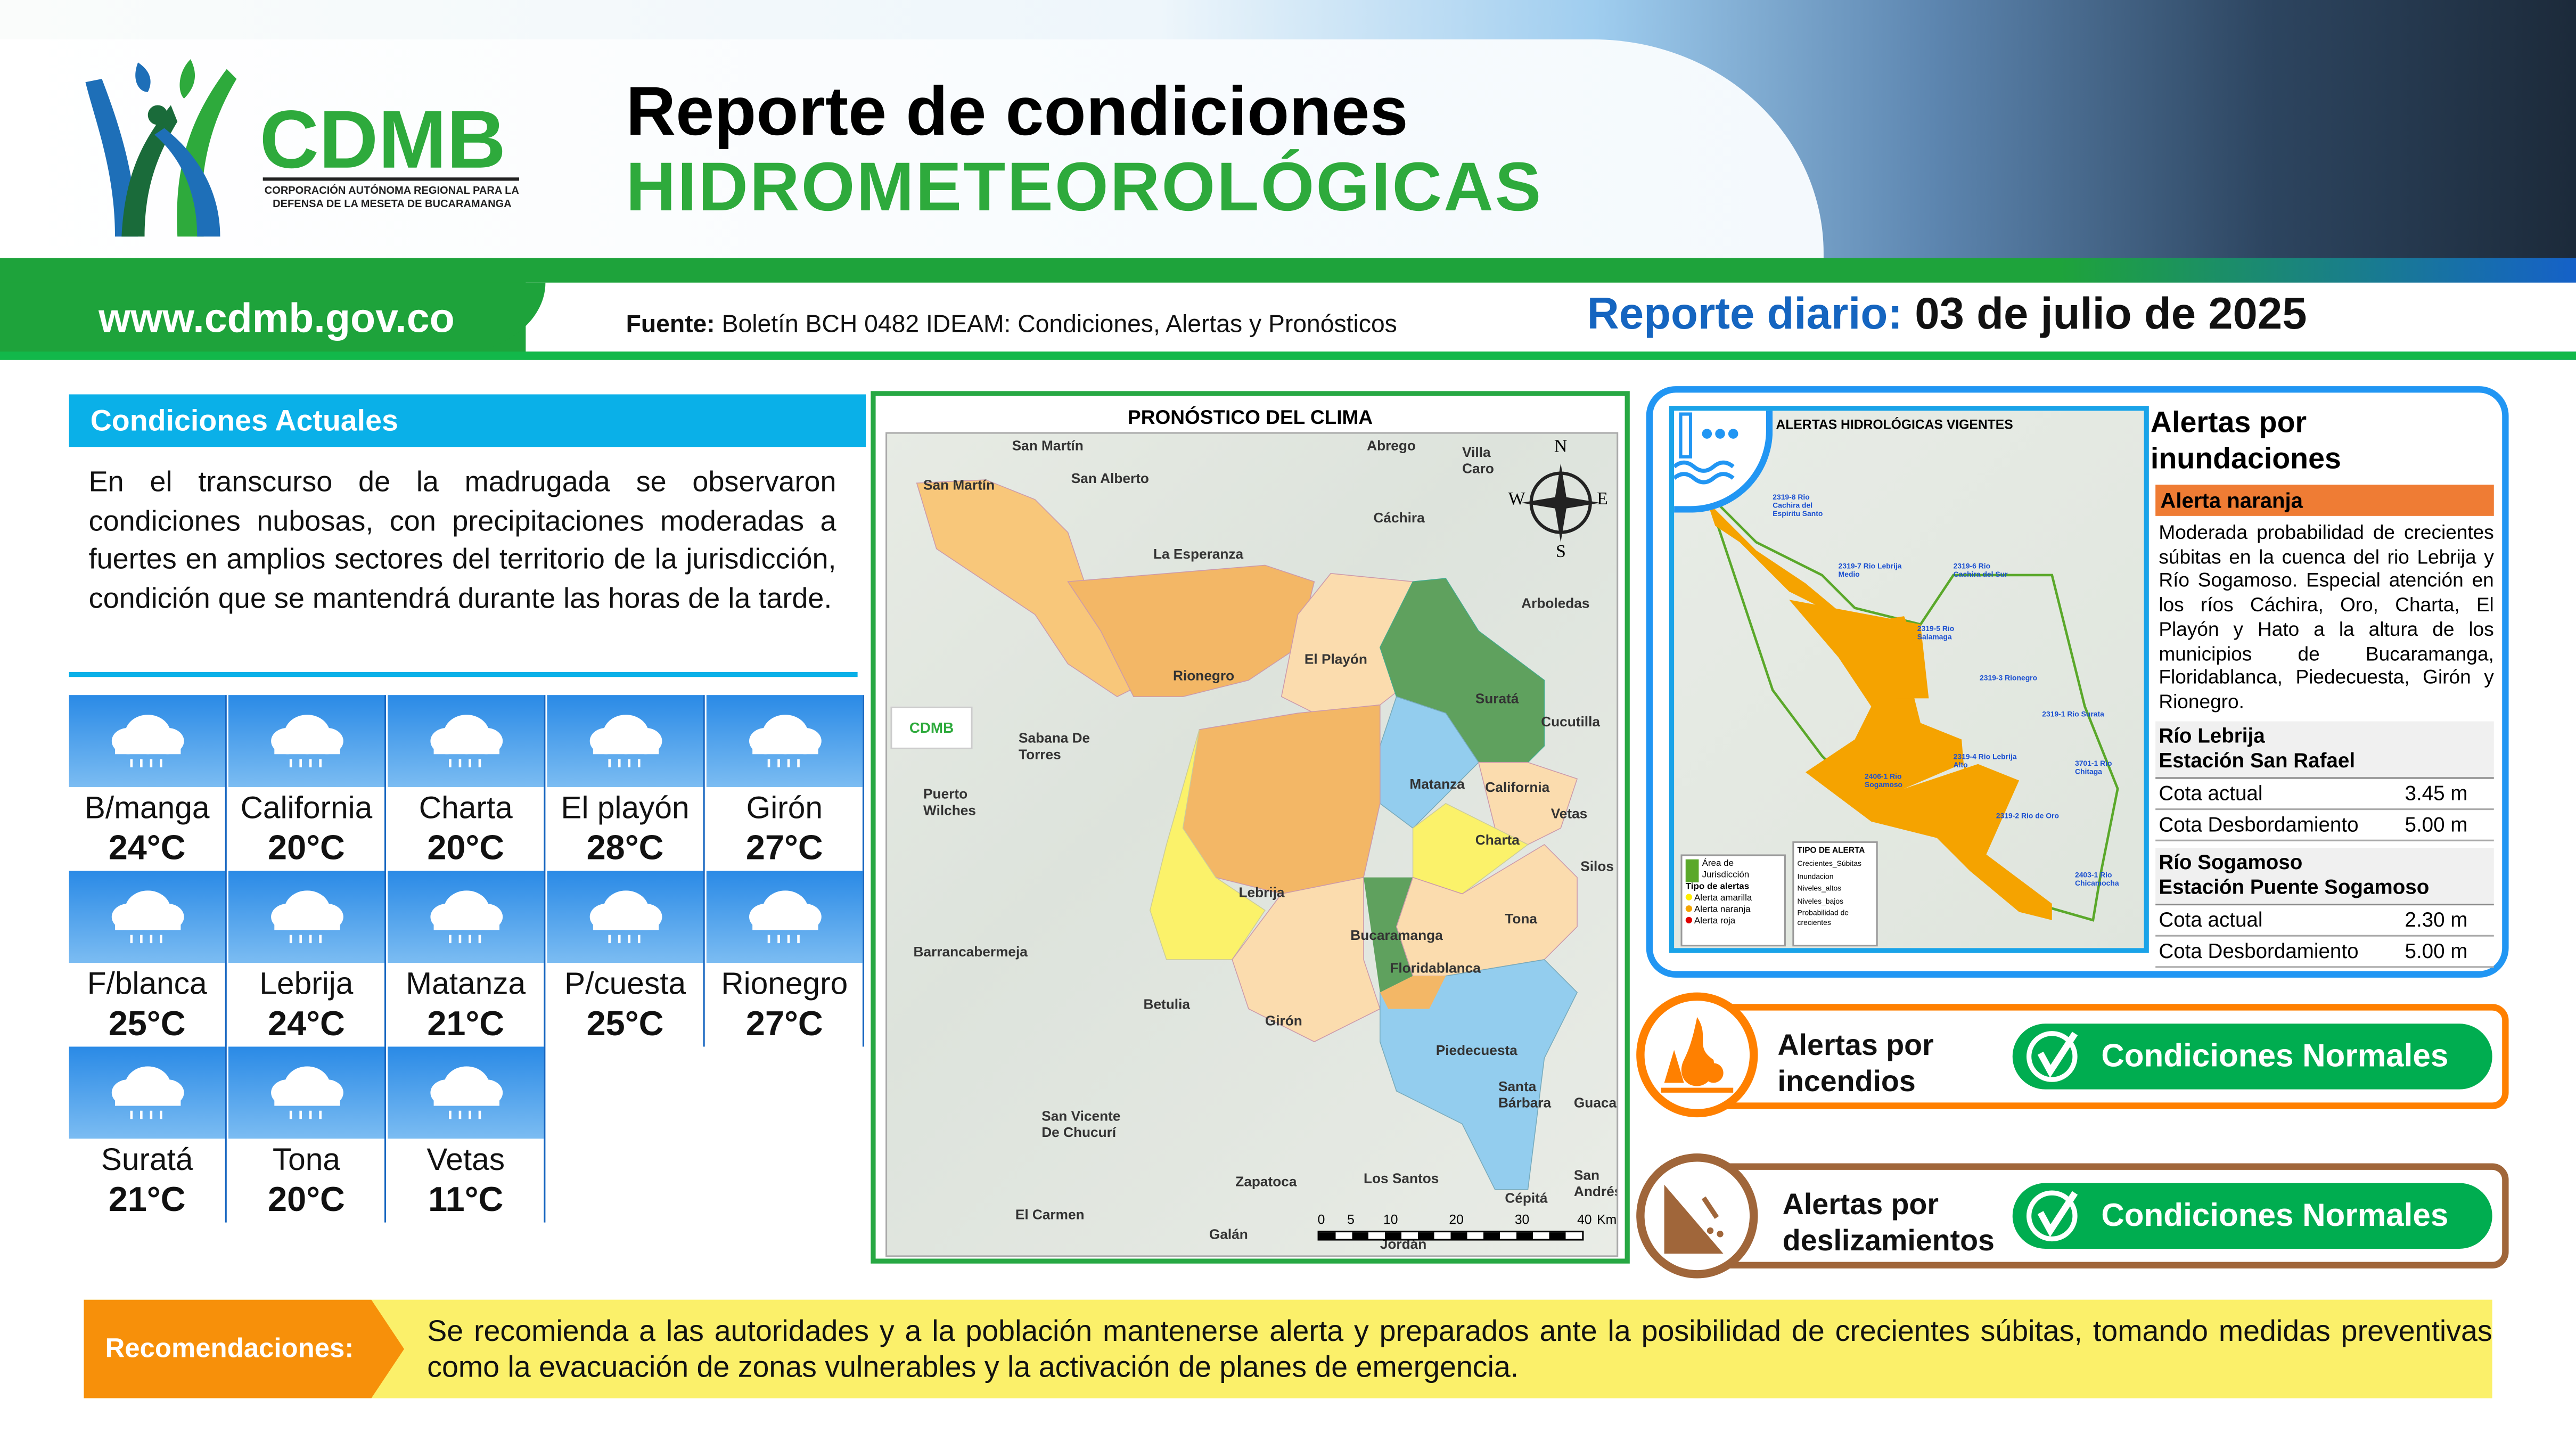 Image resolution: width=2576 pixels, height=1449 pixels. I want to click on river-name: Río Sogamoso, so click(2231, 862).